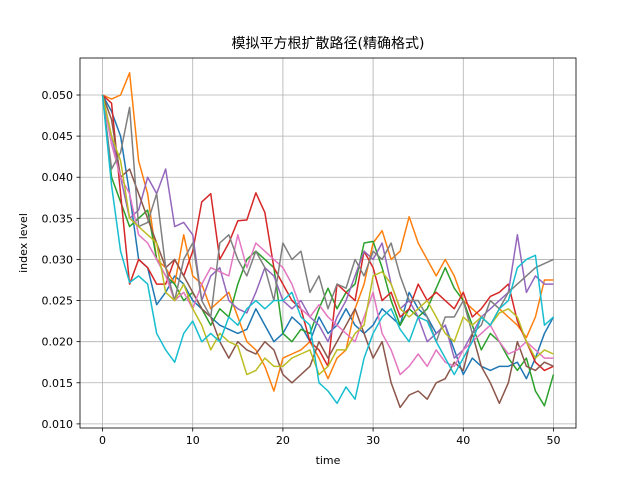  I want to click on x-tick-label: 50, so click(553, 440).